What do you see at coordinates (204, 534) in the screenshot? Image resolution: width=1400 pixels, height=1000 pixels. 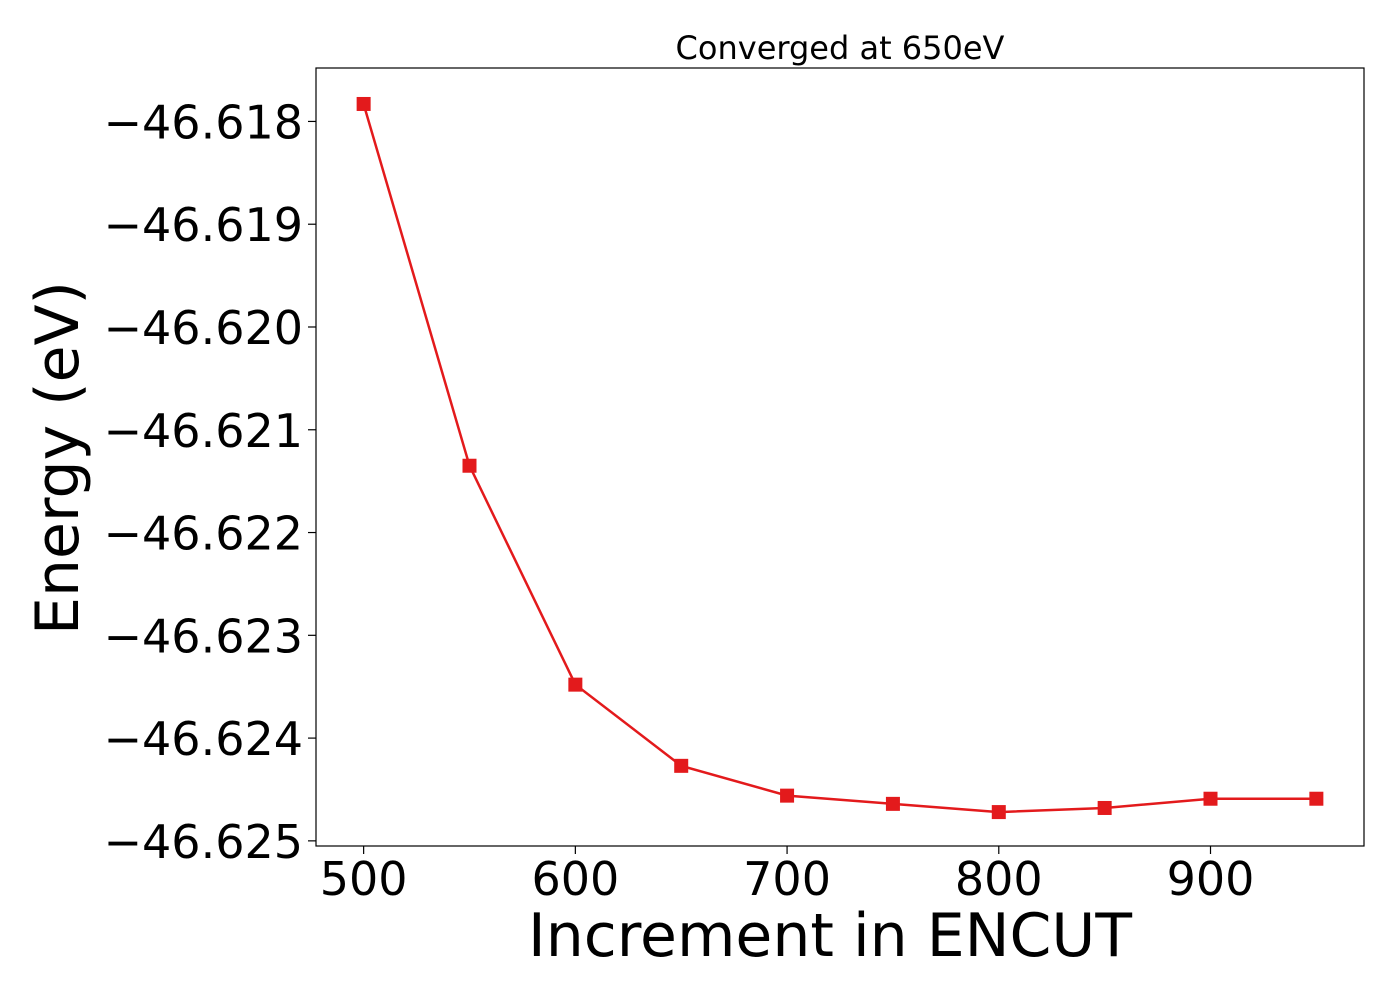 I see `y-tick-label: −46.622` at bounding box center [204, 534].